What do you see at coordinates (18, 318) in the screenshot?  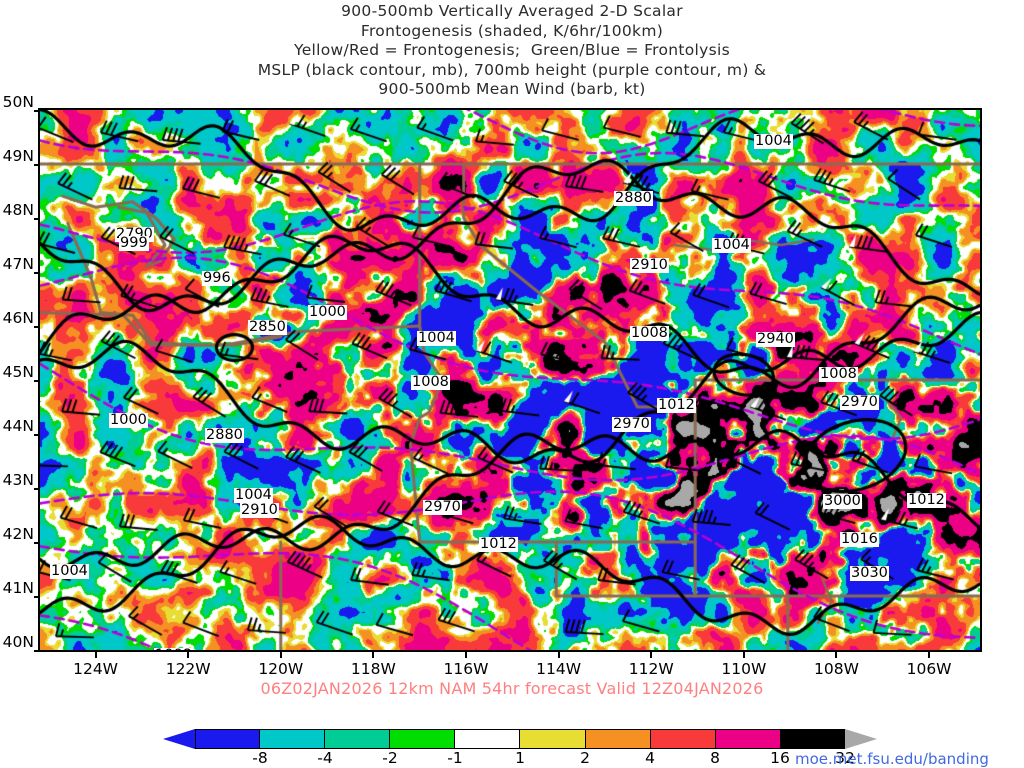 I see `lat-tick-46N: 46N` at bounding box center [18, 318].